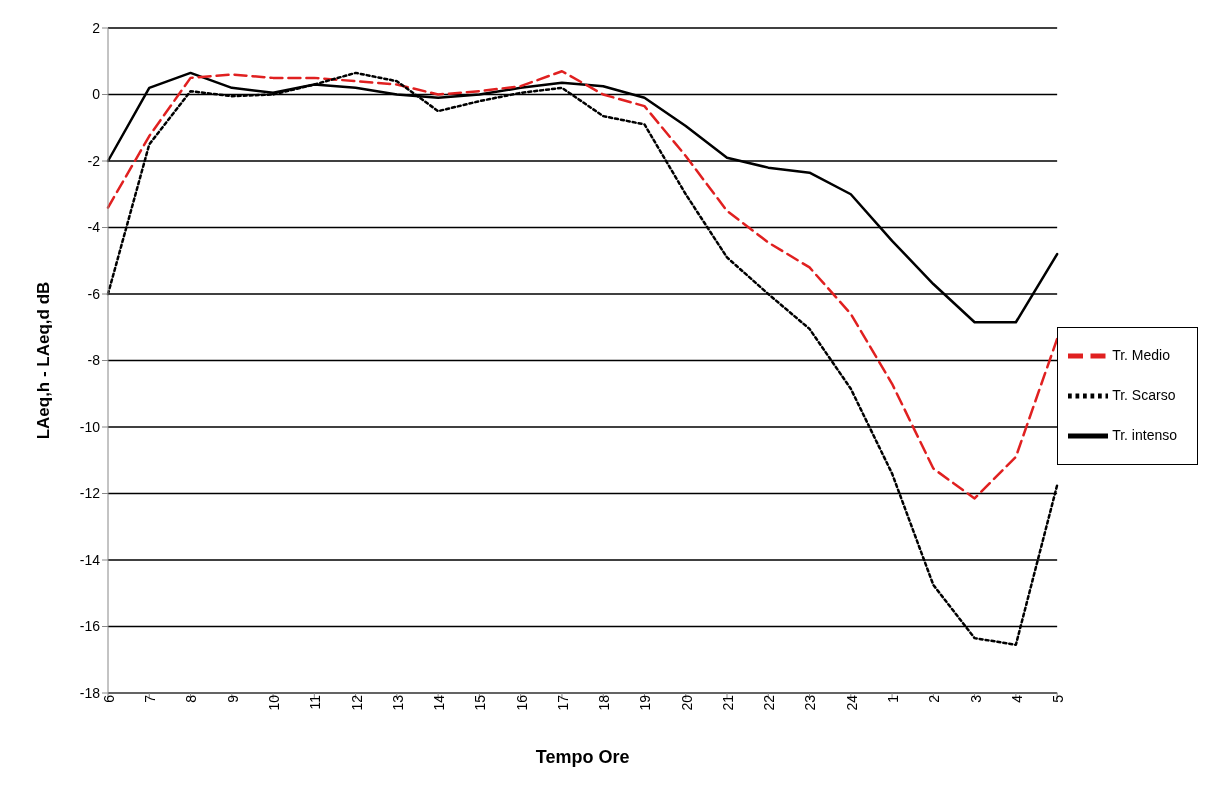 The height and width of the screenshot is (796, 1225). Describe the element at coordinates (90, 426) in the screenshot. I see `y-tick-label: -10` at that location.